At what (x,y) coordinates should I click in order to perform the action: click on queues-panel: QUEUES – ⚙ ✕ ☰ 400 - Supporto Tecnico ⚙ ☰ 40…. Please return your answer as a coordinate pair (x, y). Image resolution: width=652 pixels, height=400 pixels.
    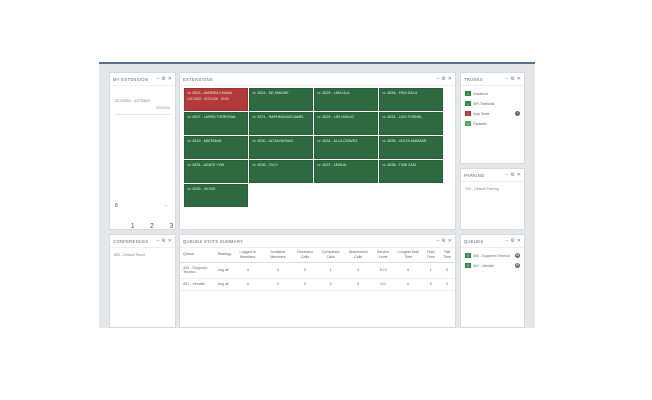
    Looking at the image, I should click on (492, 281).